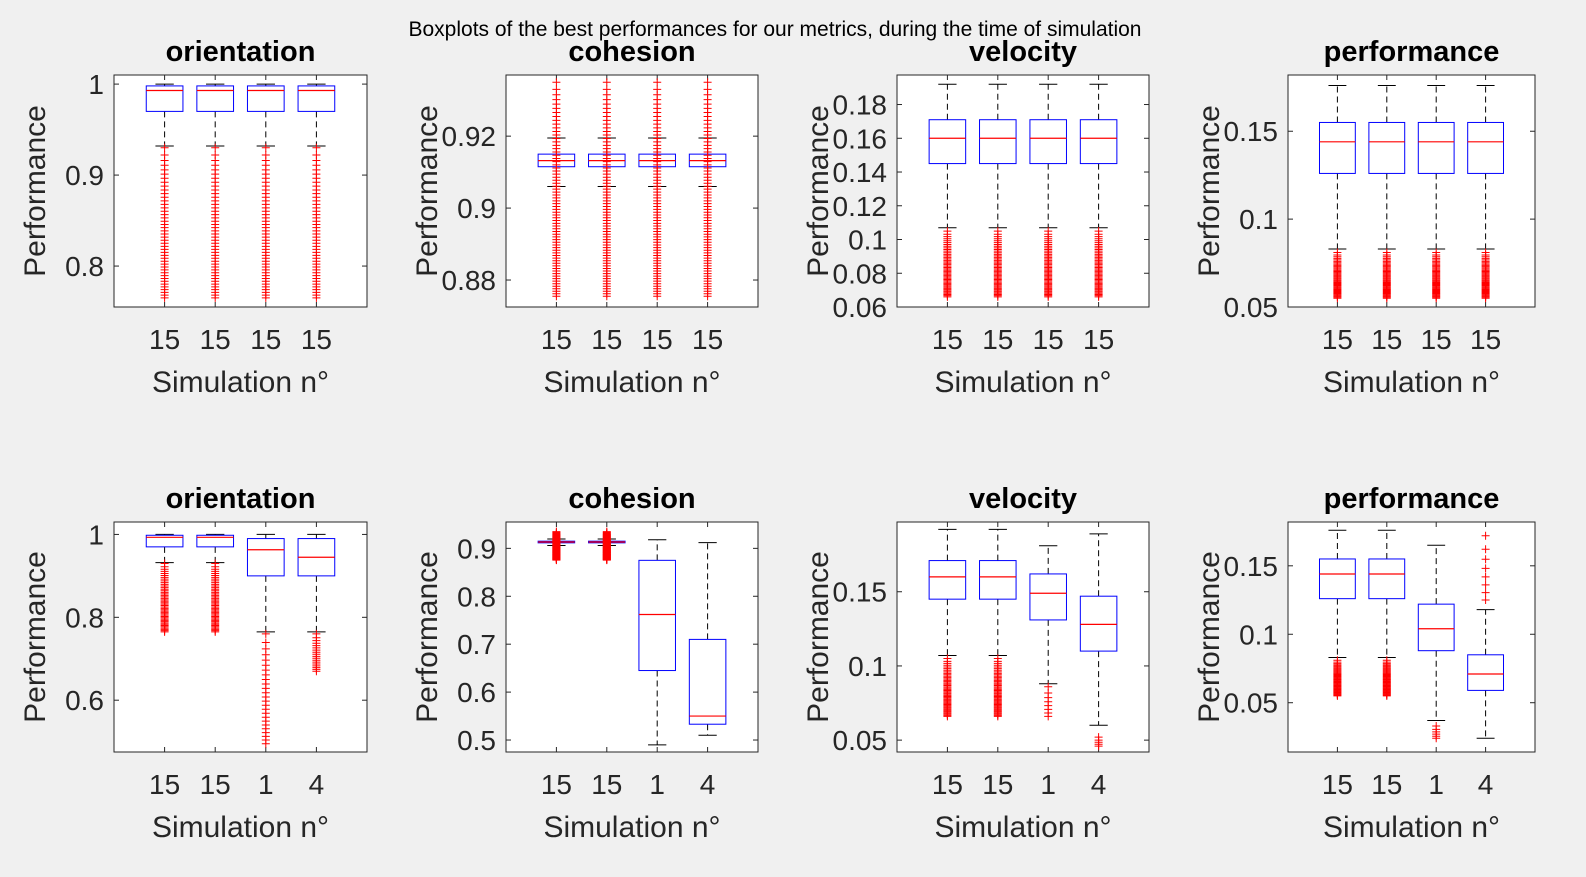 This screenshot has width=1586, height=877. I want to click on y-tick-label: 0.18, so click(860, 105).